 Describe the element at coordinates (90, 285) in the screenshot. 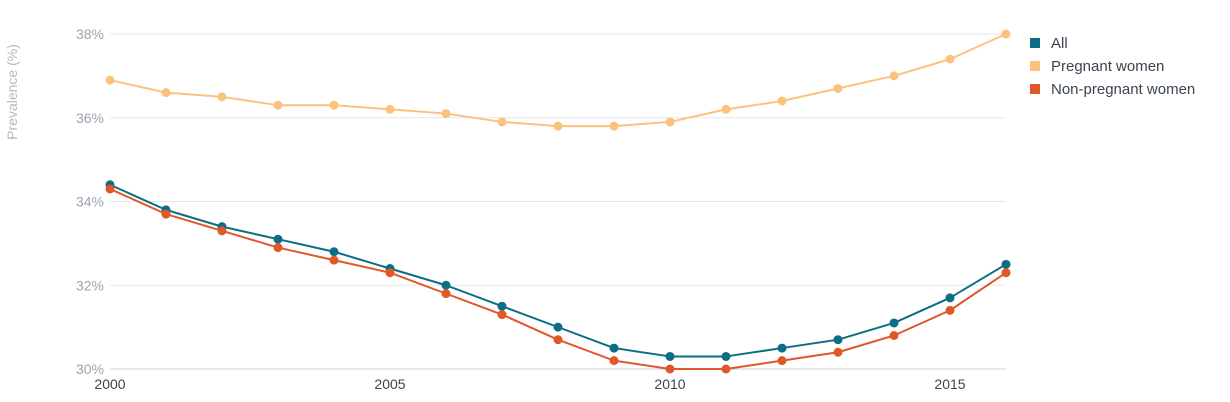

I see `y-tick-label: 32%` at that location.